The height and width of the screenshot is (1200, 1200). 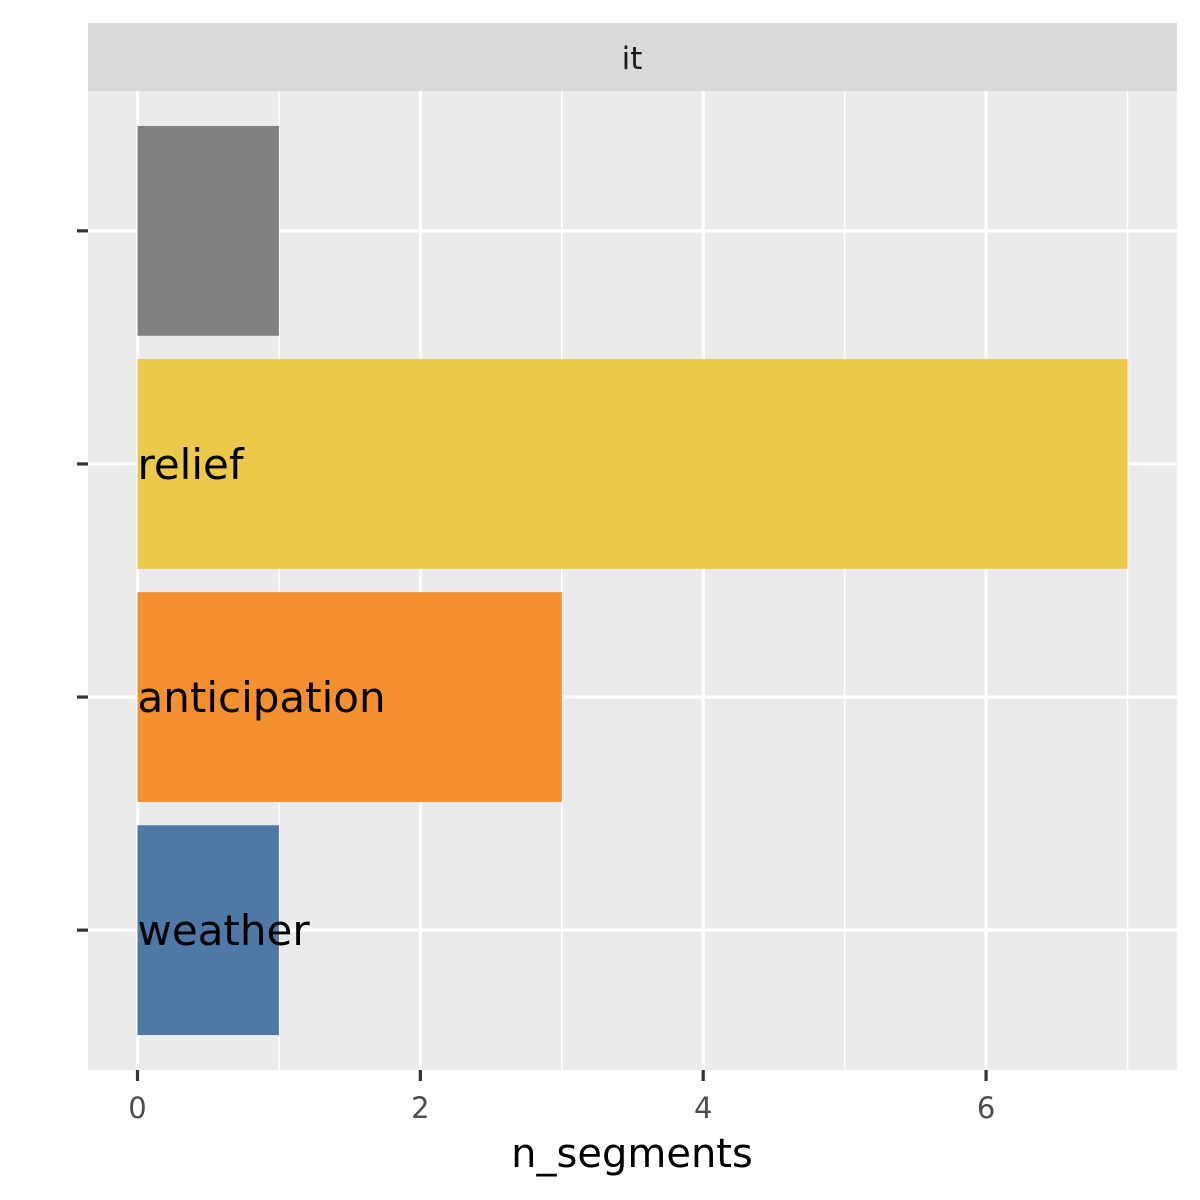 I want to click on x-tick-label: 6, so click(x=986, y=1108).